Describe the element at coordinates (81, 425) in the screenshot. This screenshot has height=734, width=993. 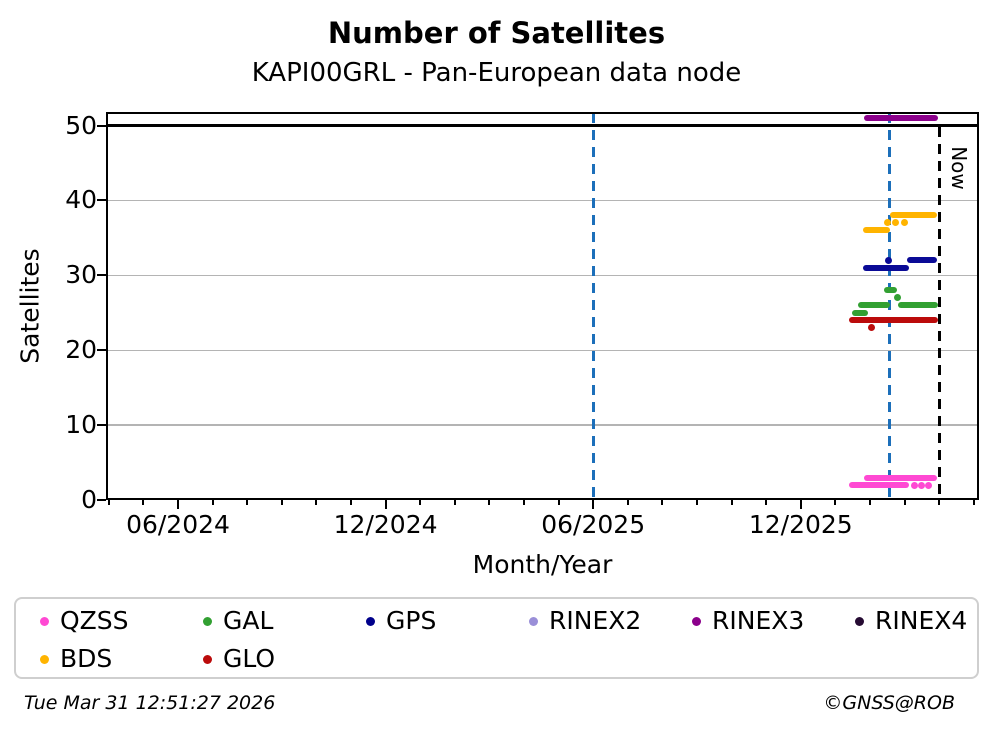
I see `y-tick-label: 10` at that location.